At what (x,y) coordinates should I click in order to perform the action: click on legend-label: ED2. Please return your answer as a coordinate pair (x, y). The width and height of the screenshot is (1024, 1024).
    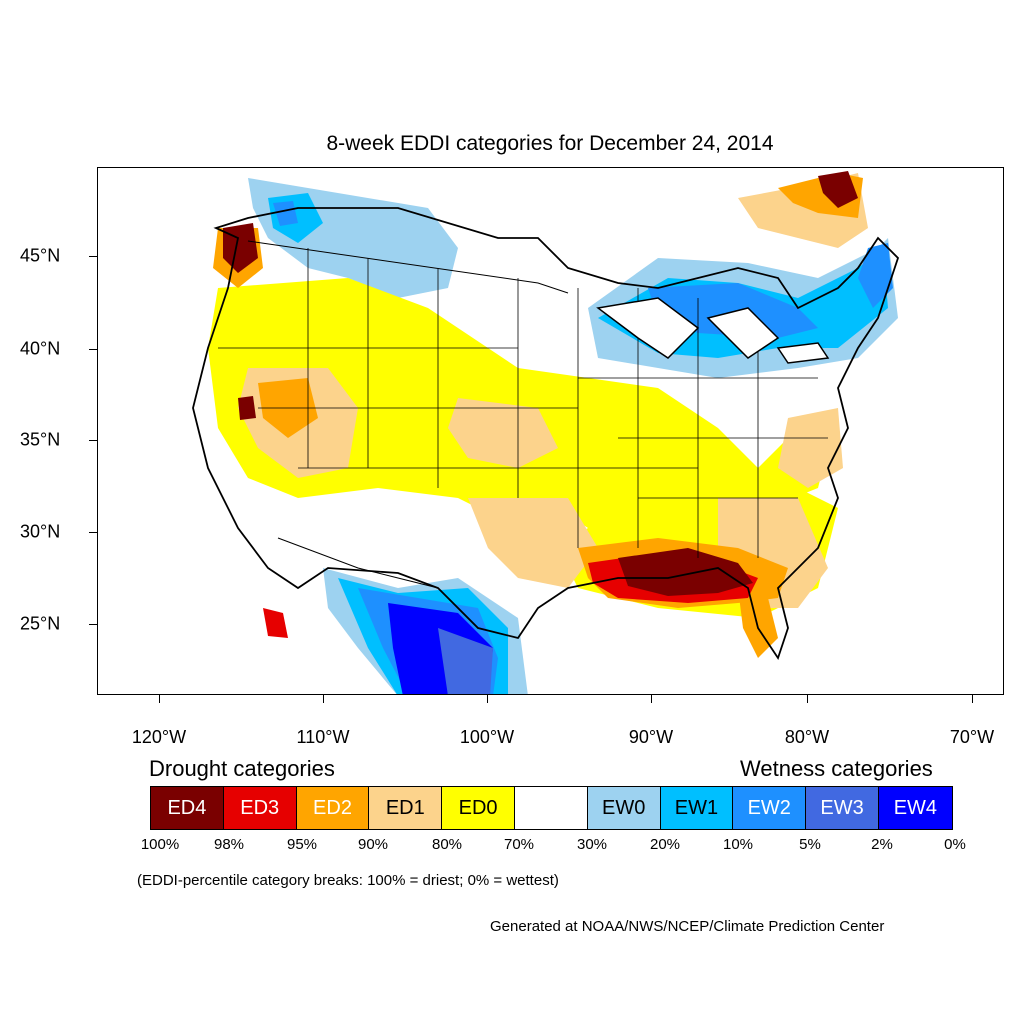
    Looking at the image, I should click on (332, 807).